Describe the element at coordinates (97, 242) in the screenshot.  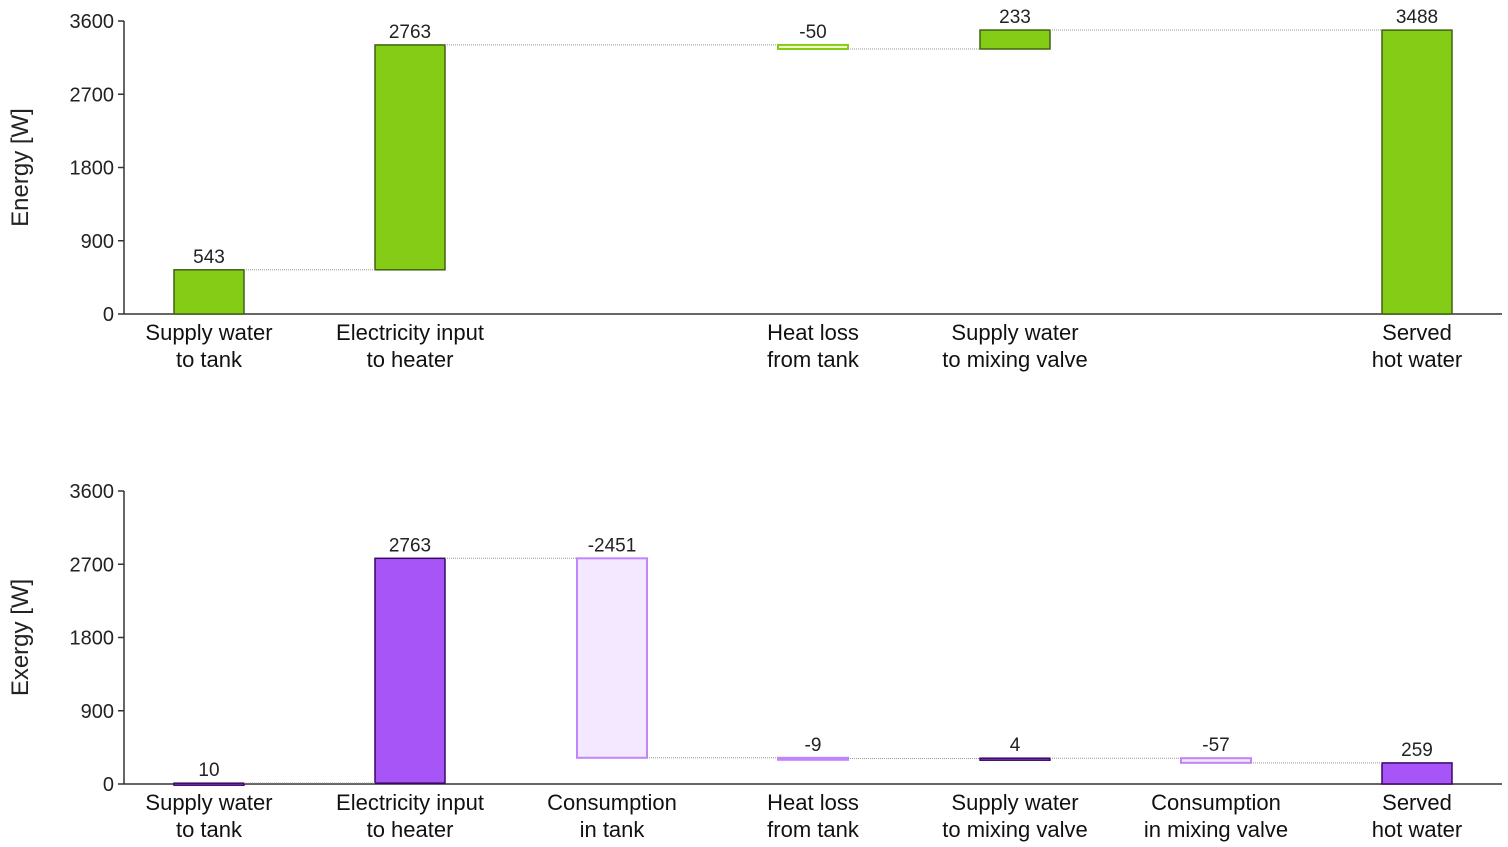
I see `energy-y-tick-label: 900` at that location.